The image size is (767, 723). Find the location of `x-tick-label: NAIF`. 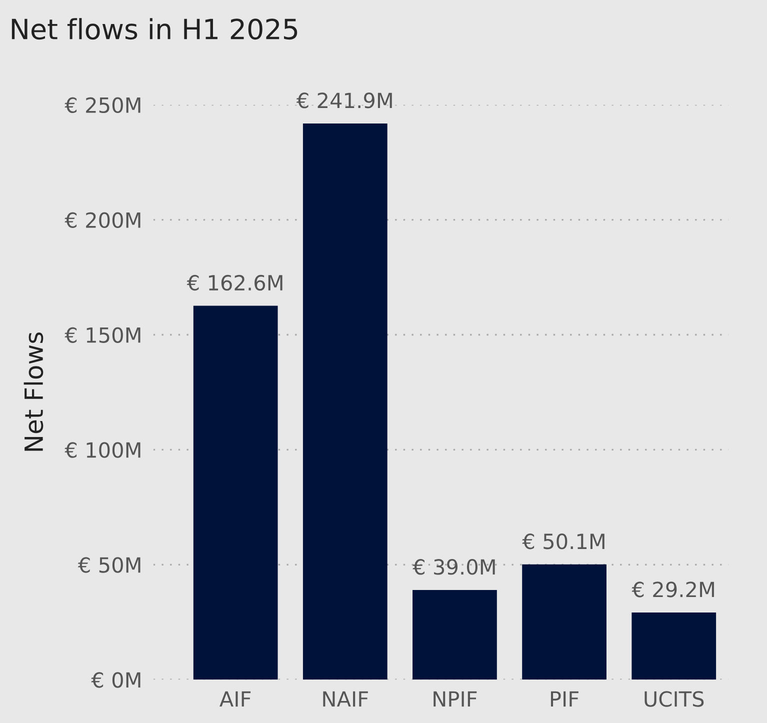

x-tick-label: NAIF is located at coordinates (345, 699).